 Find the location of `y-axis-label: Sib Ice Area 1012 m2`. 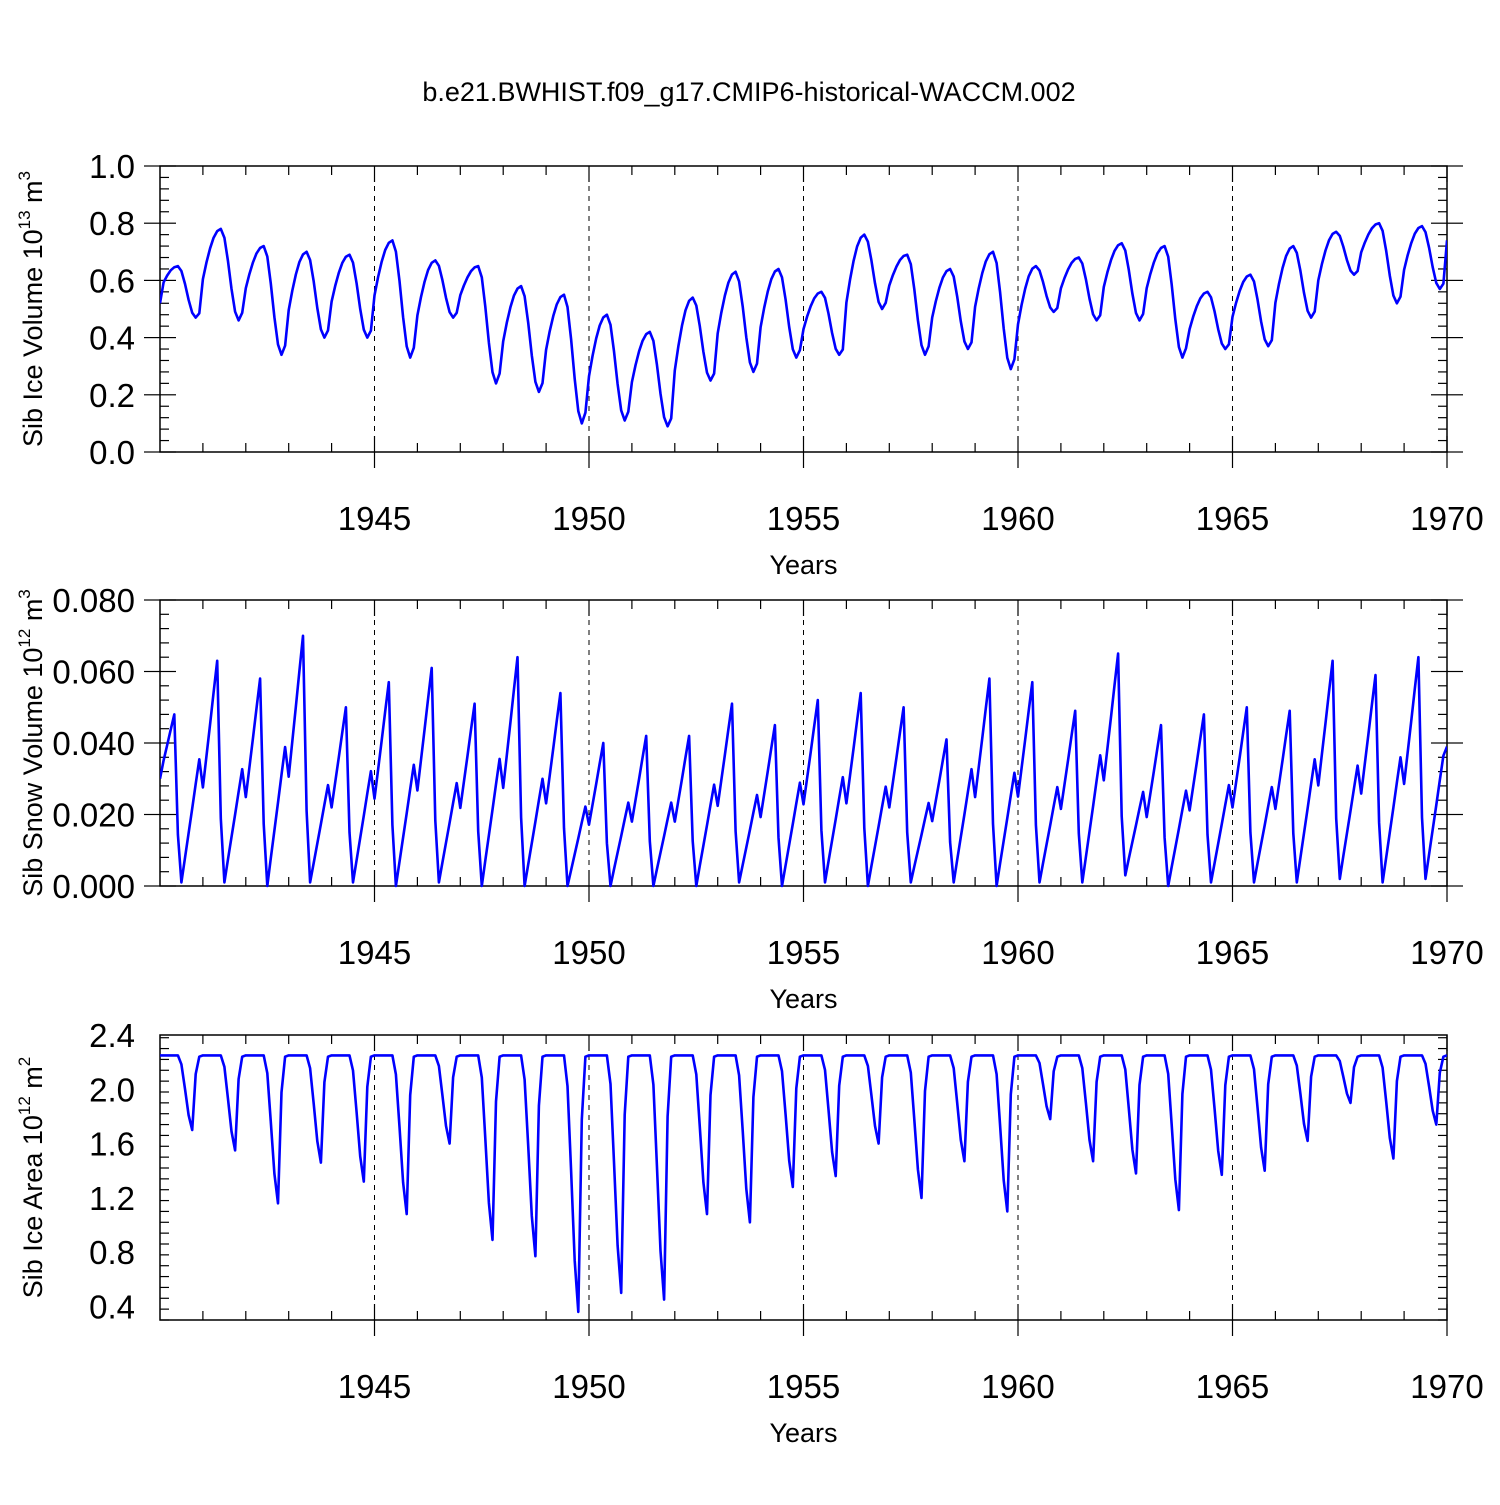

y-axis-label: Sib Ice Area 1012 m2 is located at coordinates (31, 1178).